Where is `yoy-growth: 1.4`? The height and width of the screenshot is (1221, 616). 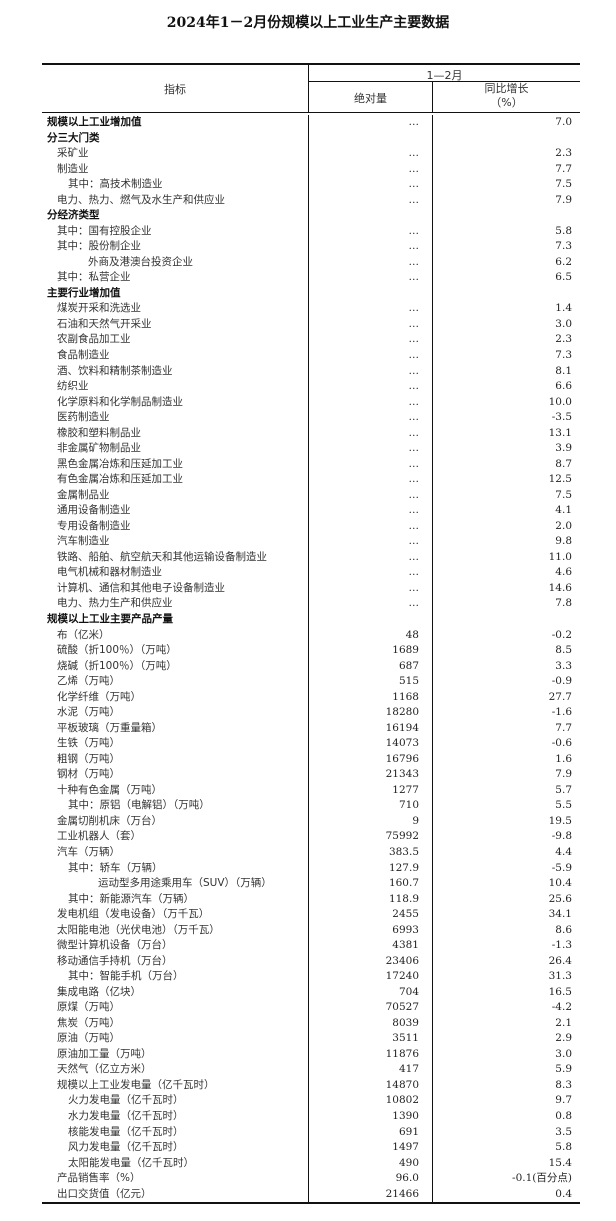 yoy-growth: 1.4 is located at coordinates (563, 308).